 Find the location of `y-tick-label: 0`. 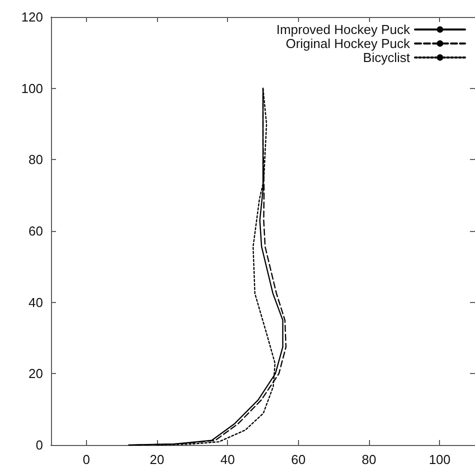

y-tick-label: 0 is located at coordinates (39, 445).